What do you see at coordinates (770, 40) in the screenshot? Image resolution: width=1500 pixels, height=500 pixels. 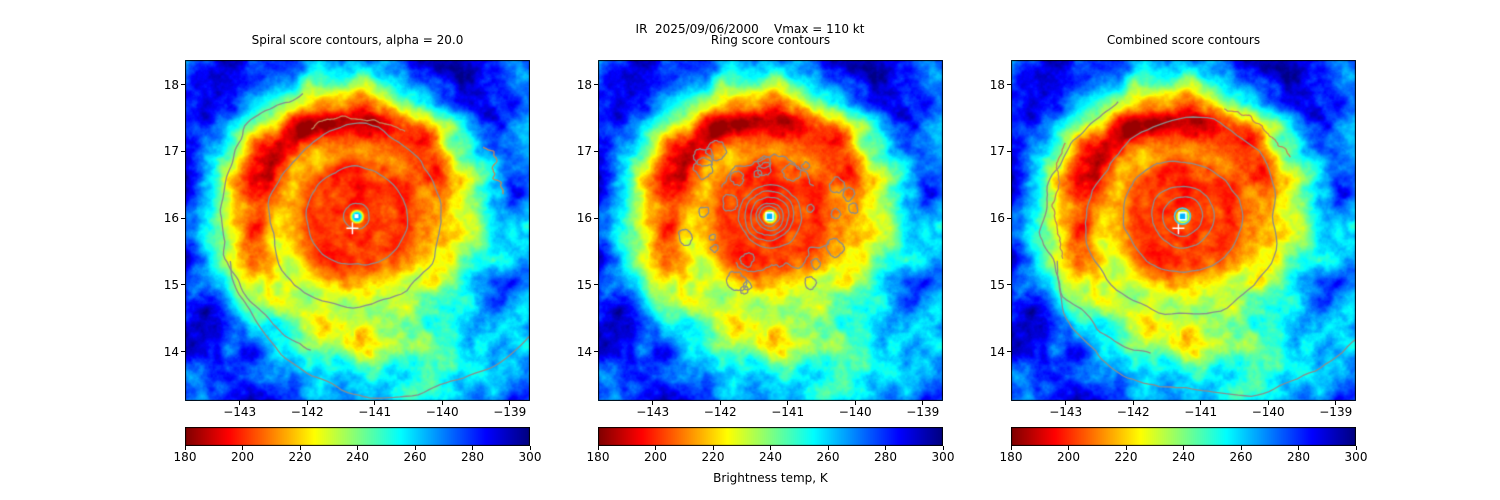 I see `panel-title: Ring score contours` at bounding box center [770, 40].